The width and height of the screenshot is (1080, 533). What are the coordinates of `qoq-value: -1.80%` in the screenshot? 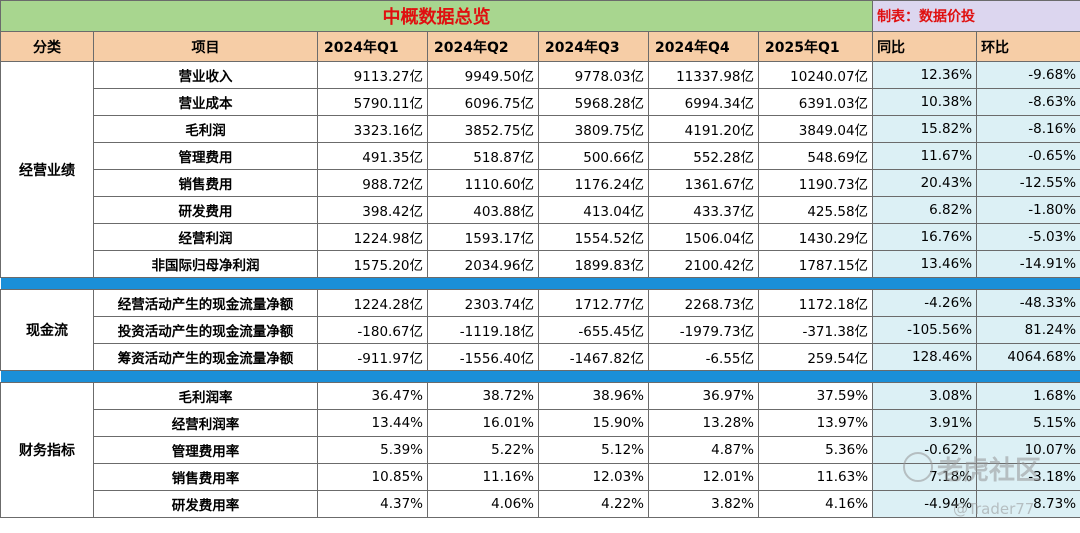 It's located at (1028, 210).